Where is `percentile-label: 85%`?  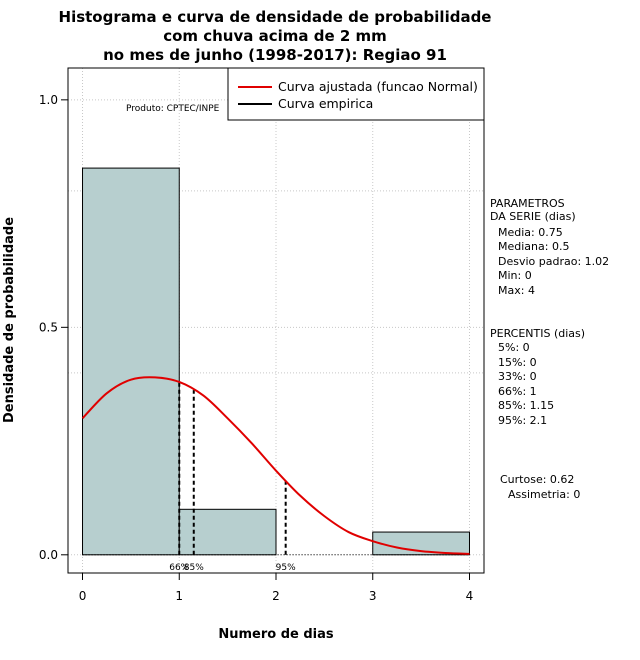
percentile-label: 85% is located at coordinates (194, 568).